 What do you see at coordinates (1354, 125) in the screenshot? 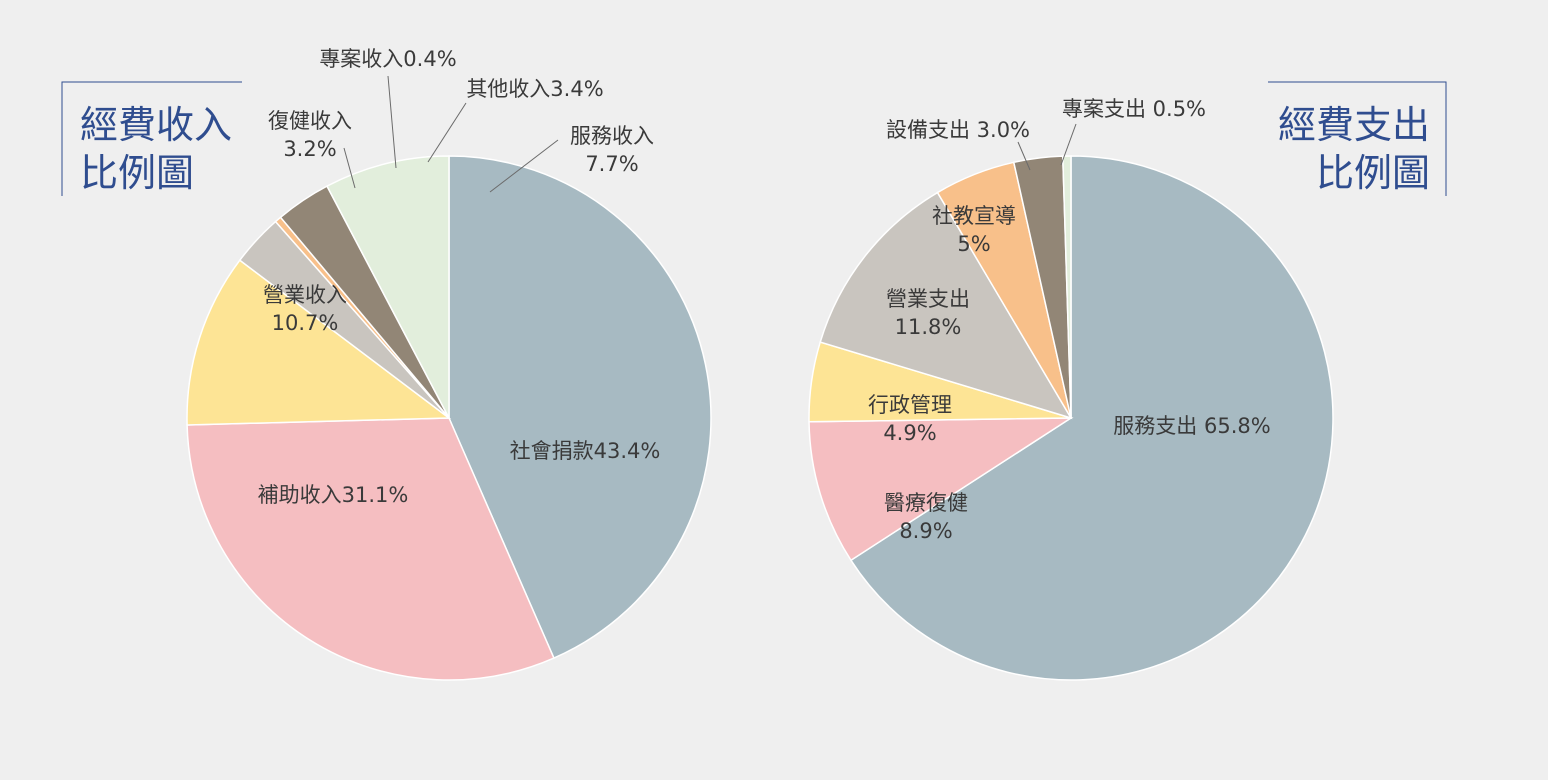
I see `chart-title-line: 經費支出` at bounding box center [1354, 125].